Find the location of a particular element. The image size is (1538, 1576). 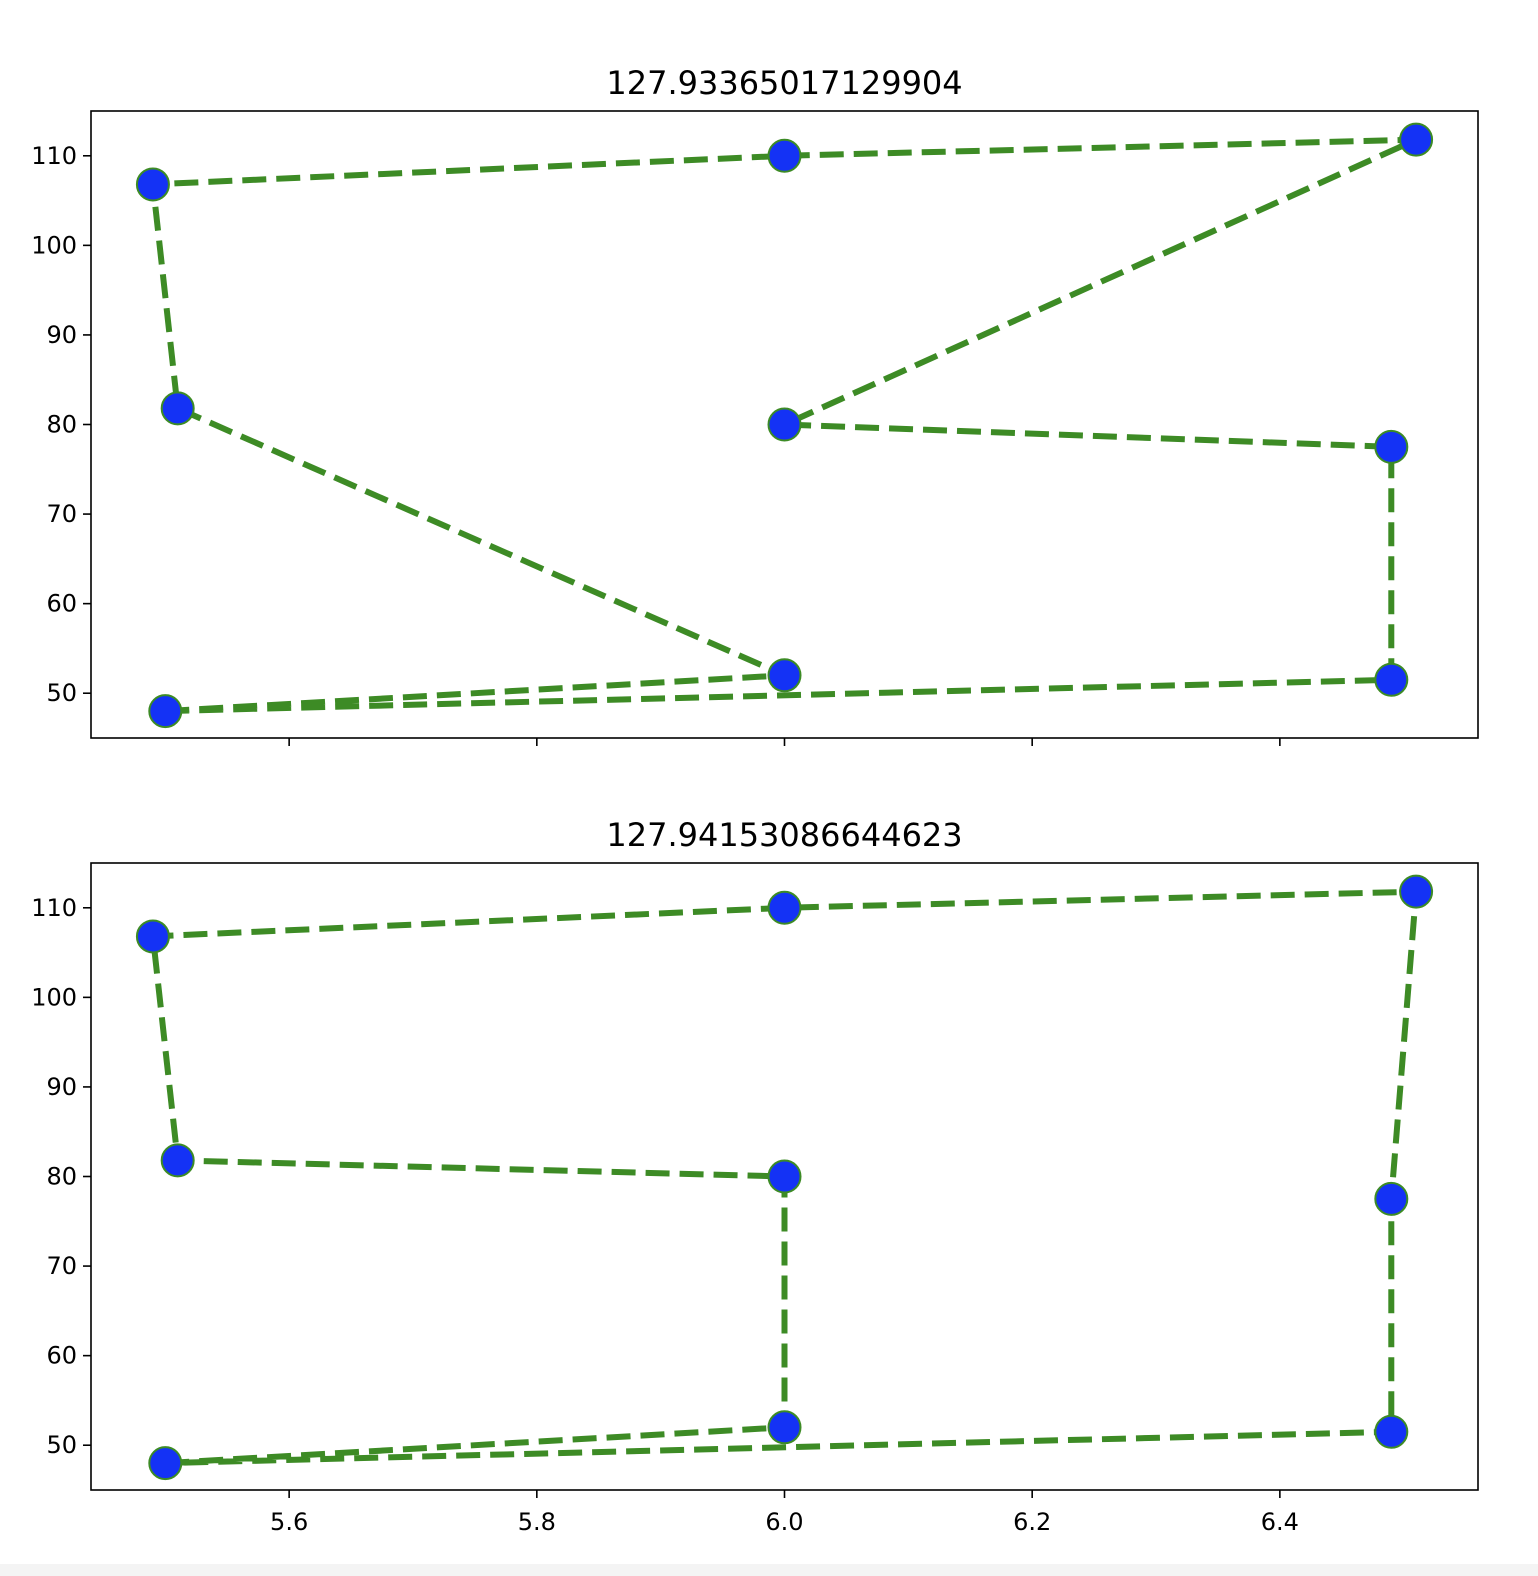

x-tick-label: 6.0 is located at coordinates (784, 1522).